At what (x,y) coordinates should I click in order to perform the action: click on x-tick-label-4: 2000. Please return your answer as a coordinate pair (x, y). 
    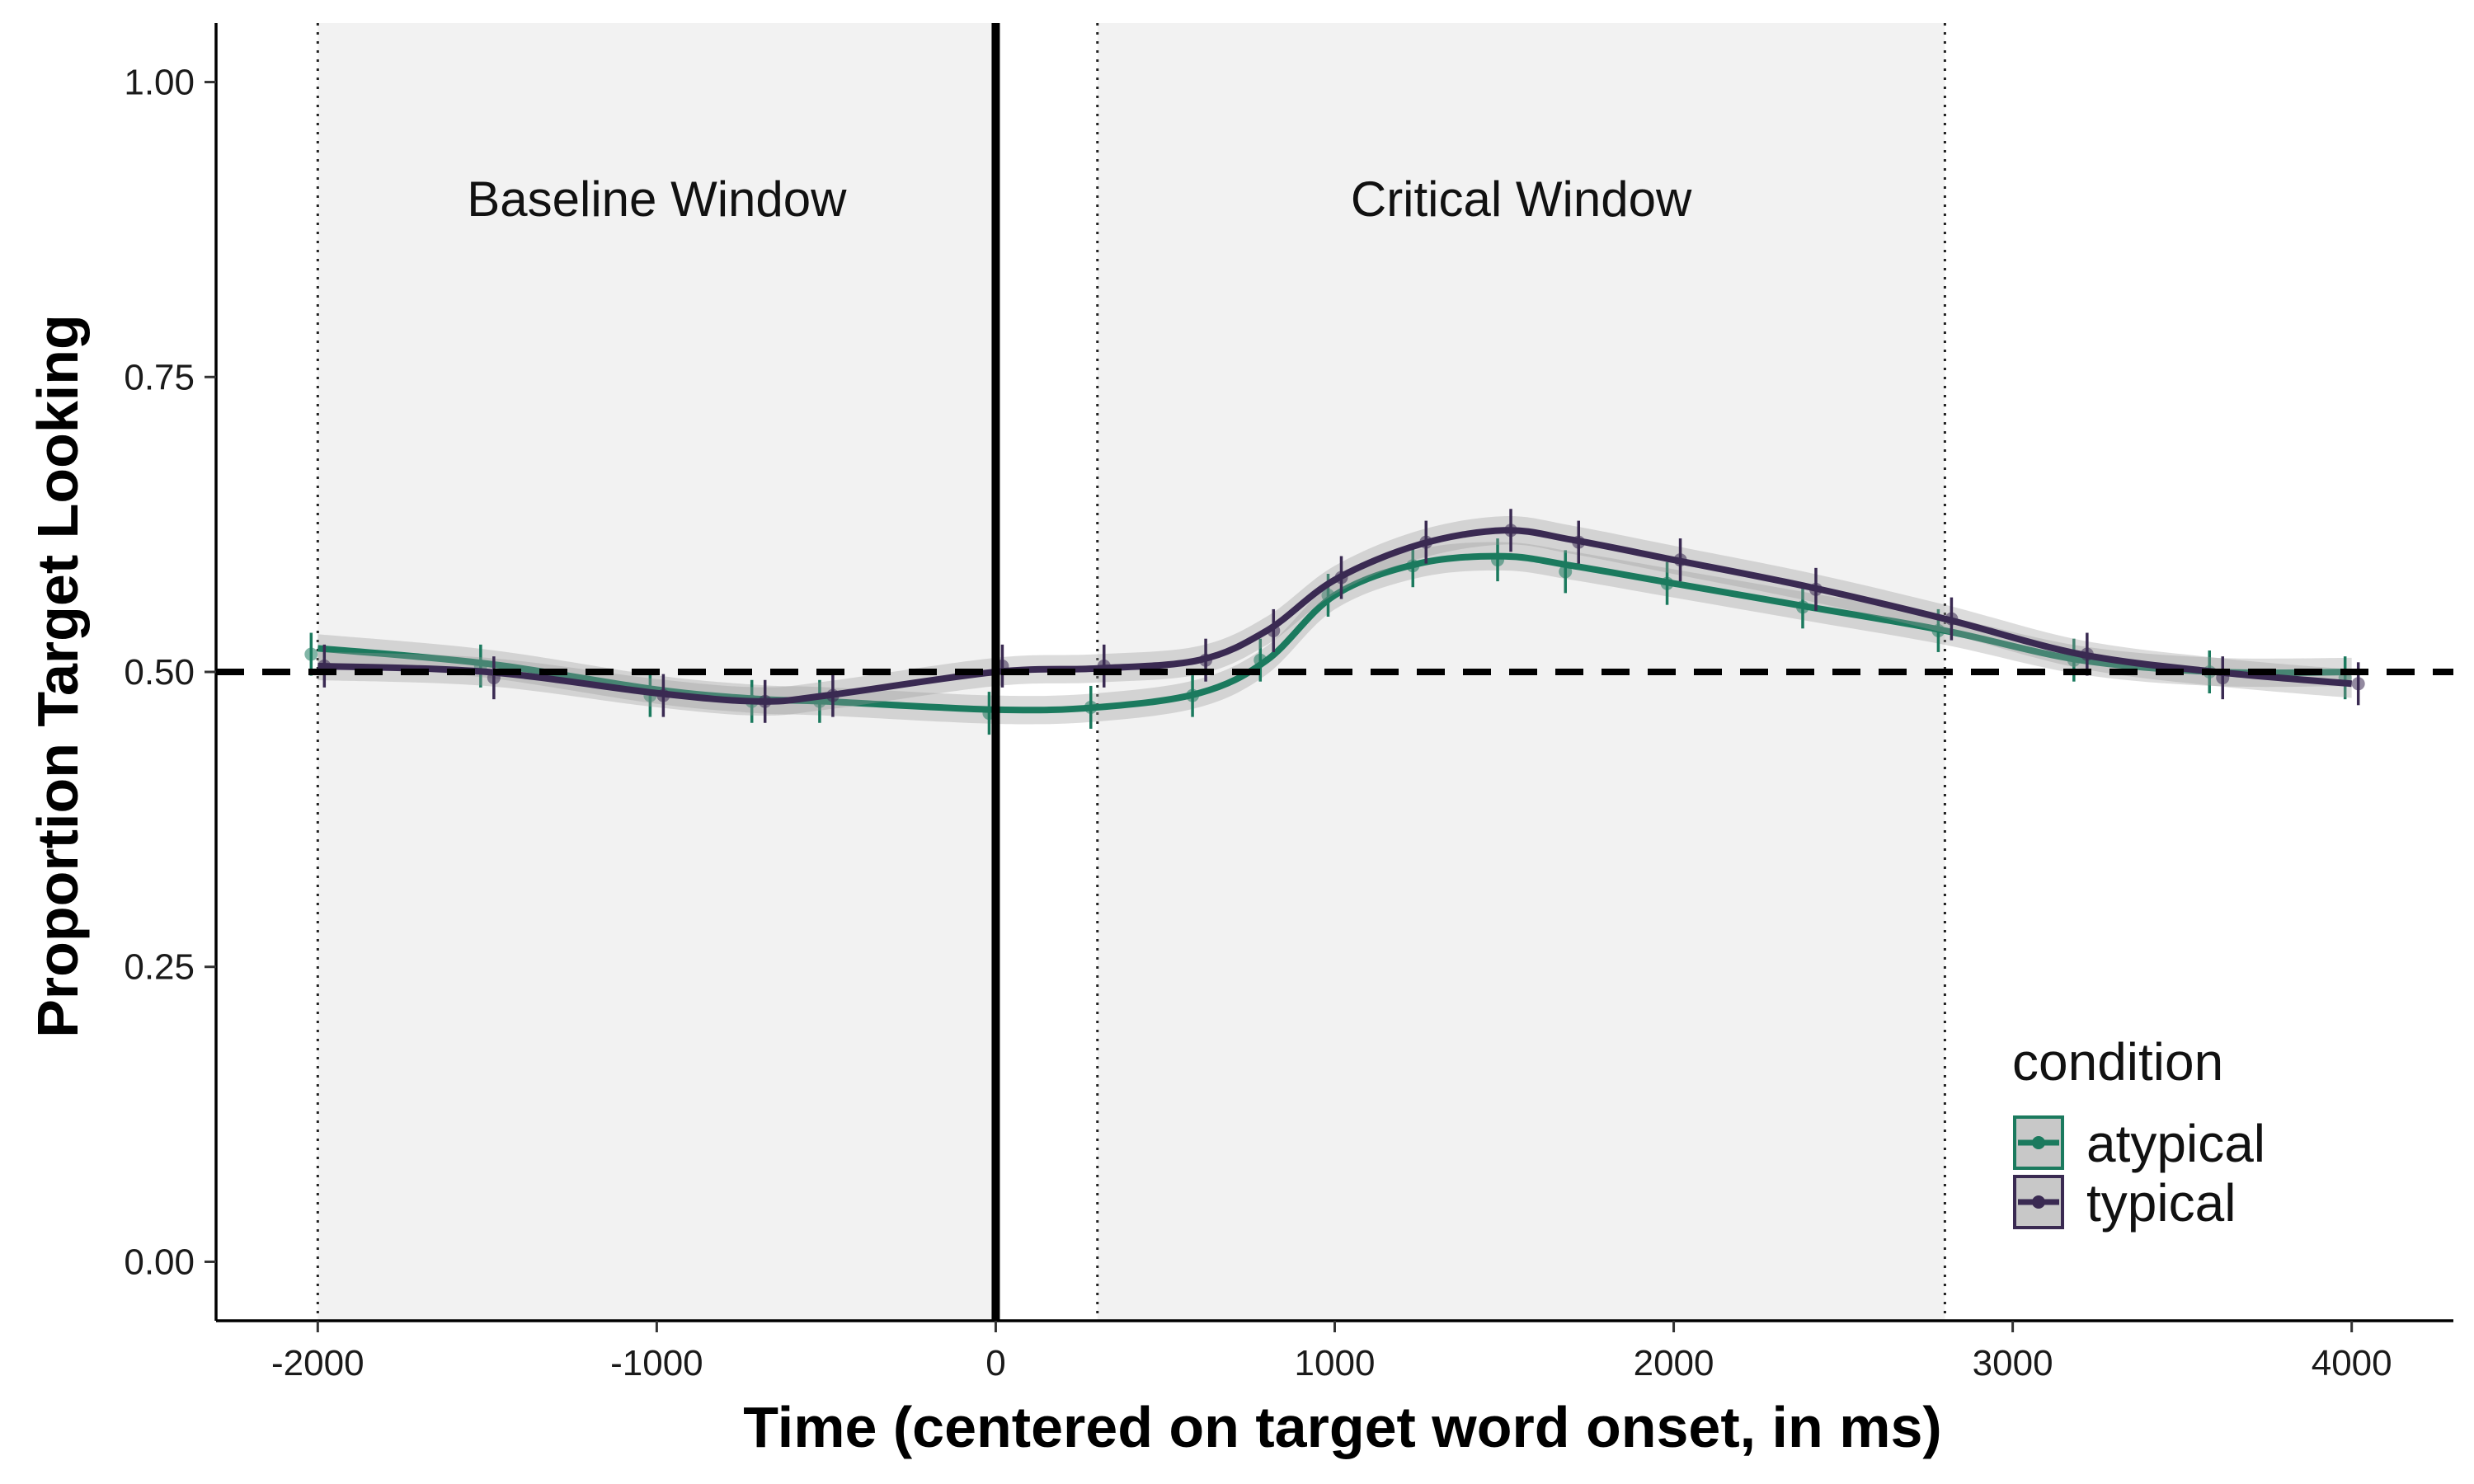
    Looking at the image, I should click on (1674, 1363).